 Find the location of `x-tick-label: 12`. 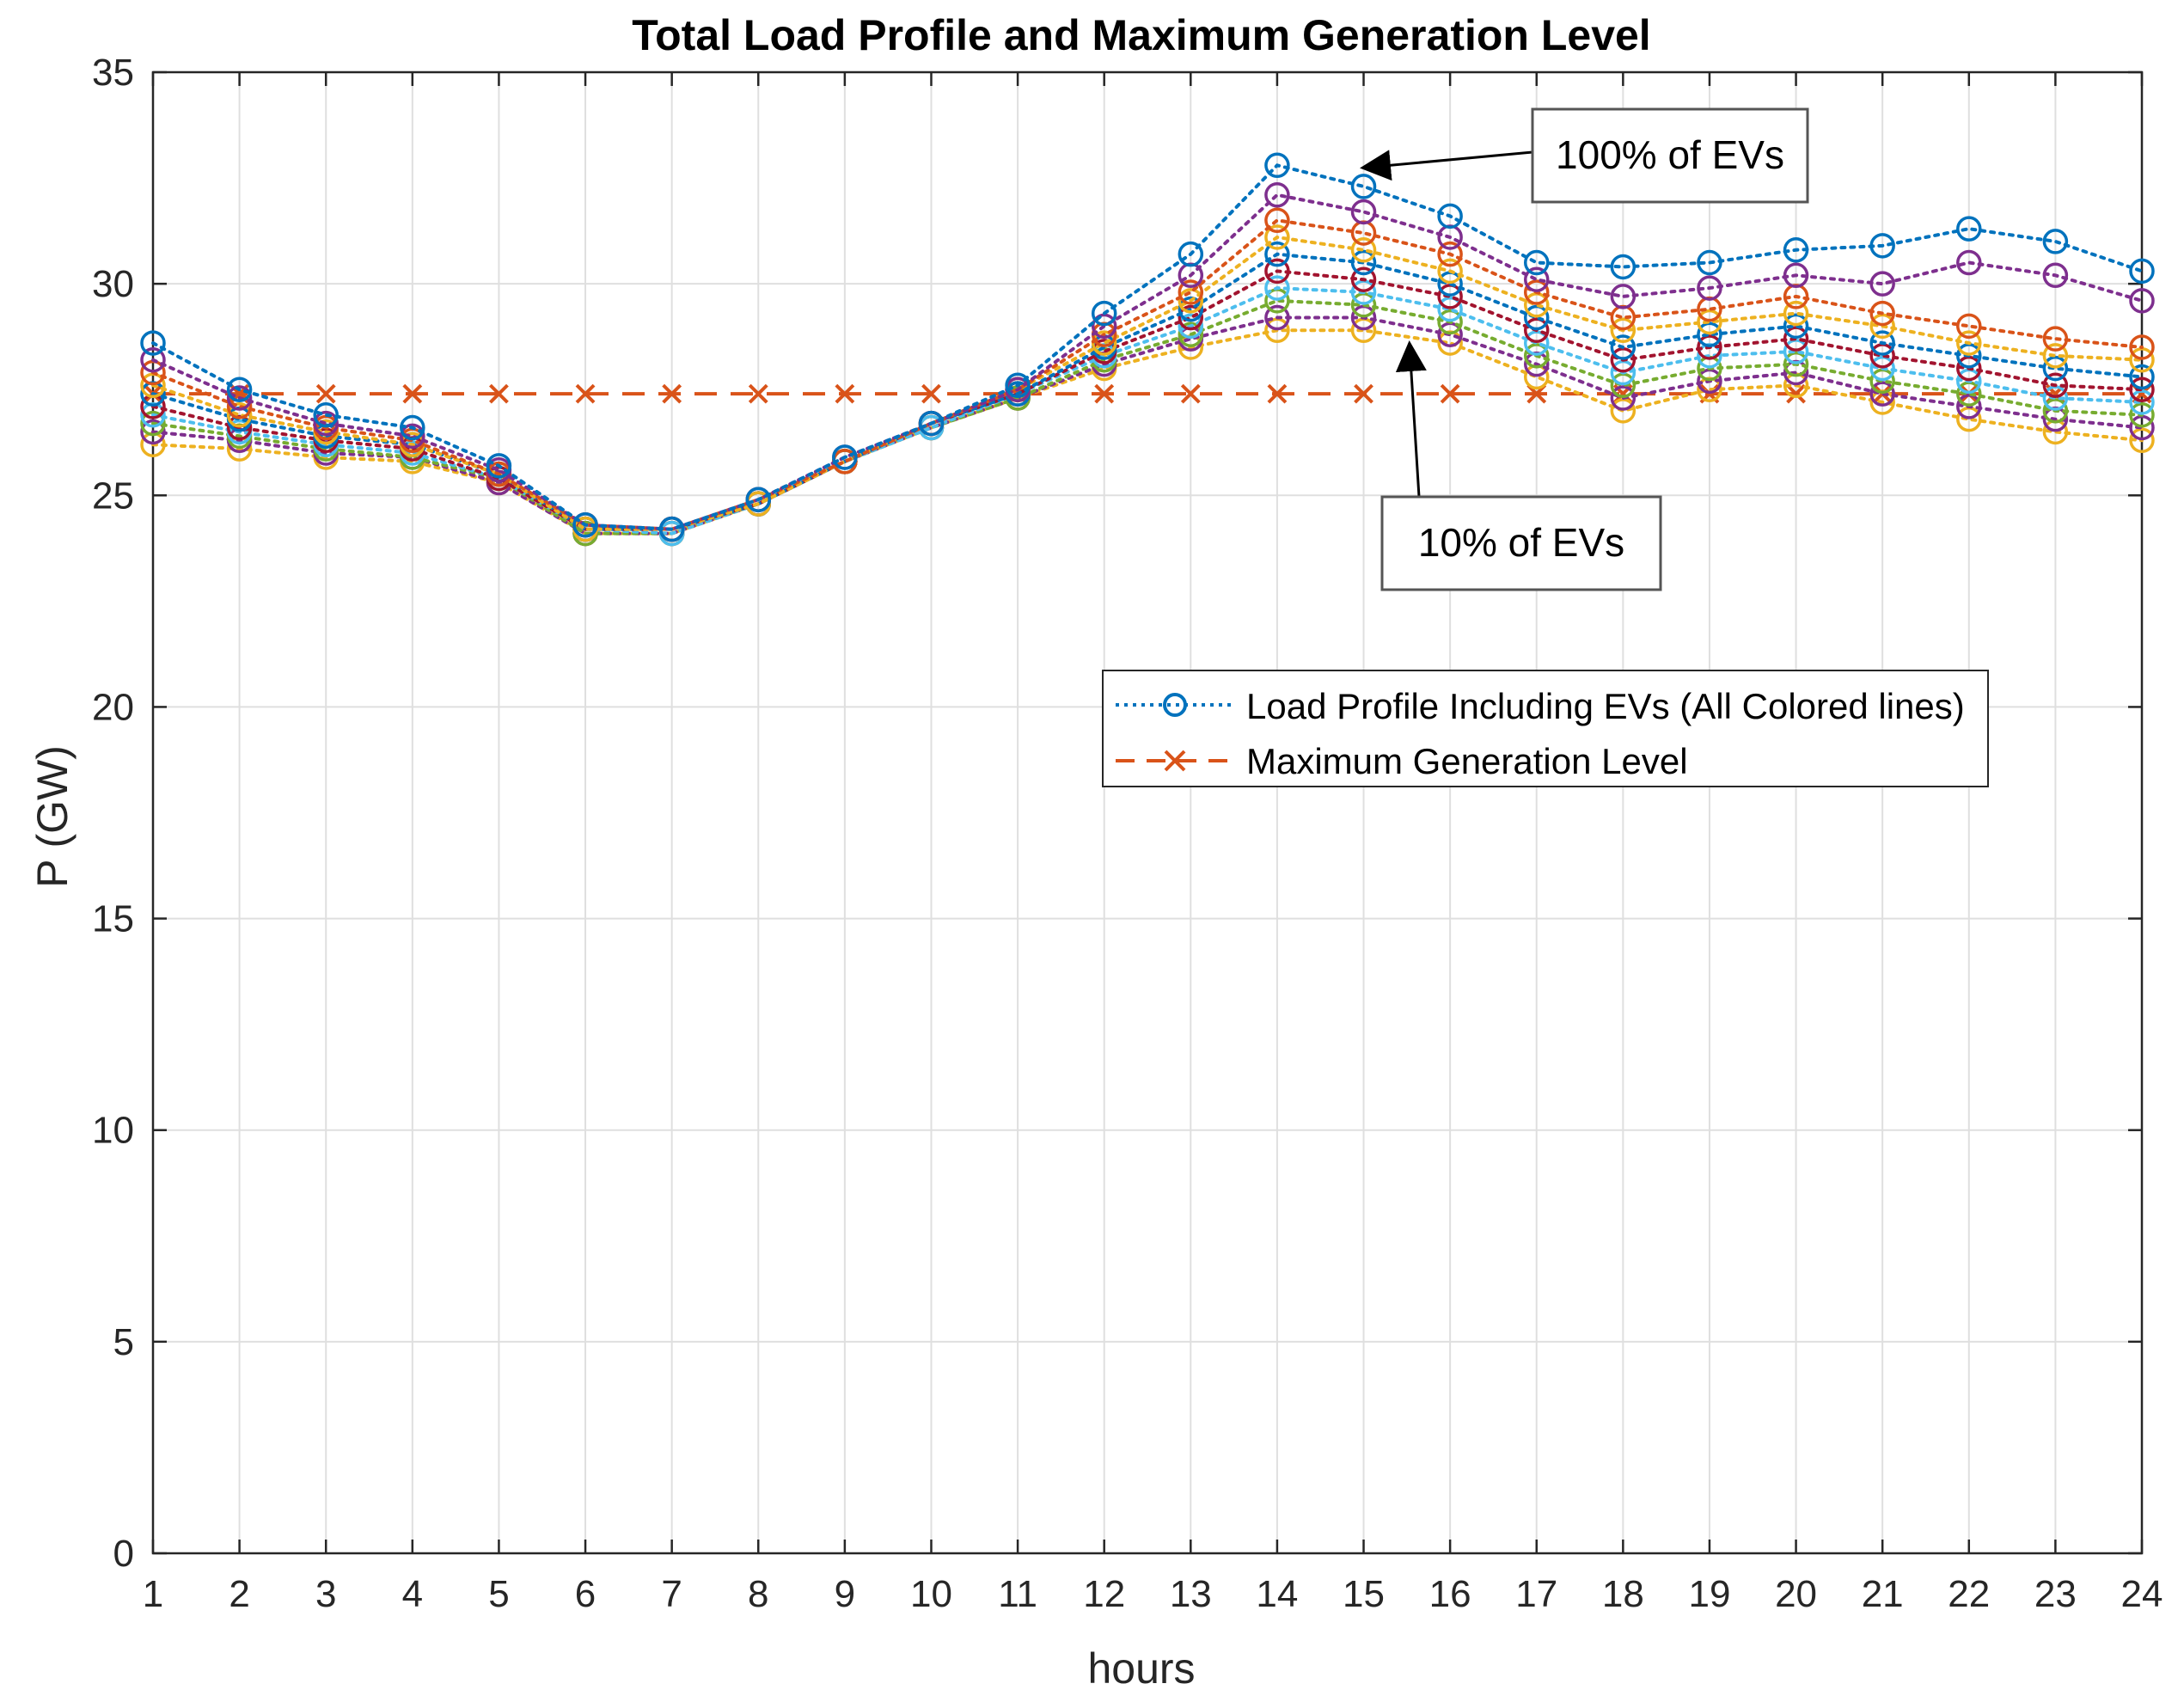

x-tick-label: 12 is located at coordinates (1104, 1594).